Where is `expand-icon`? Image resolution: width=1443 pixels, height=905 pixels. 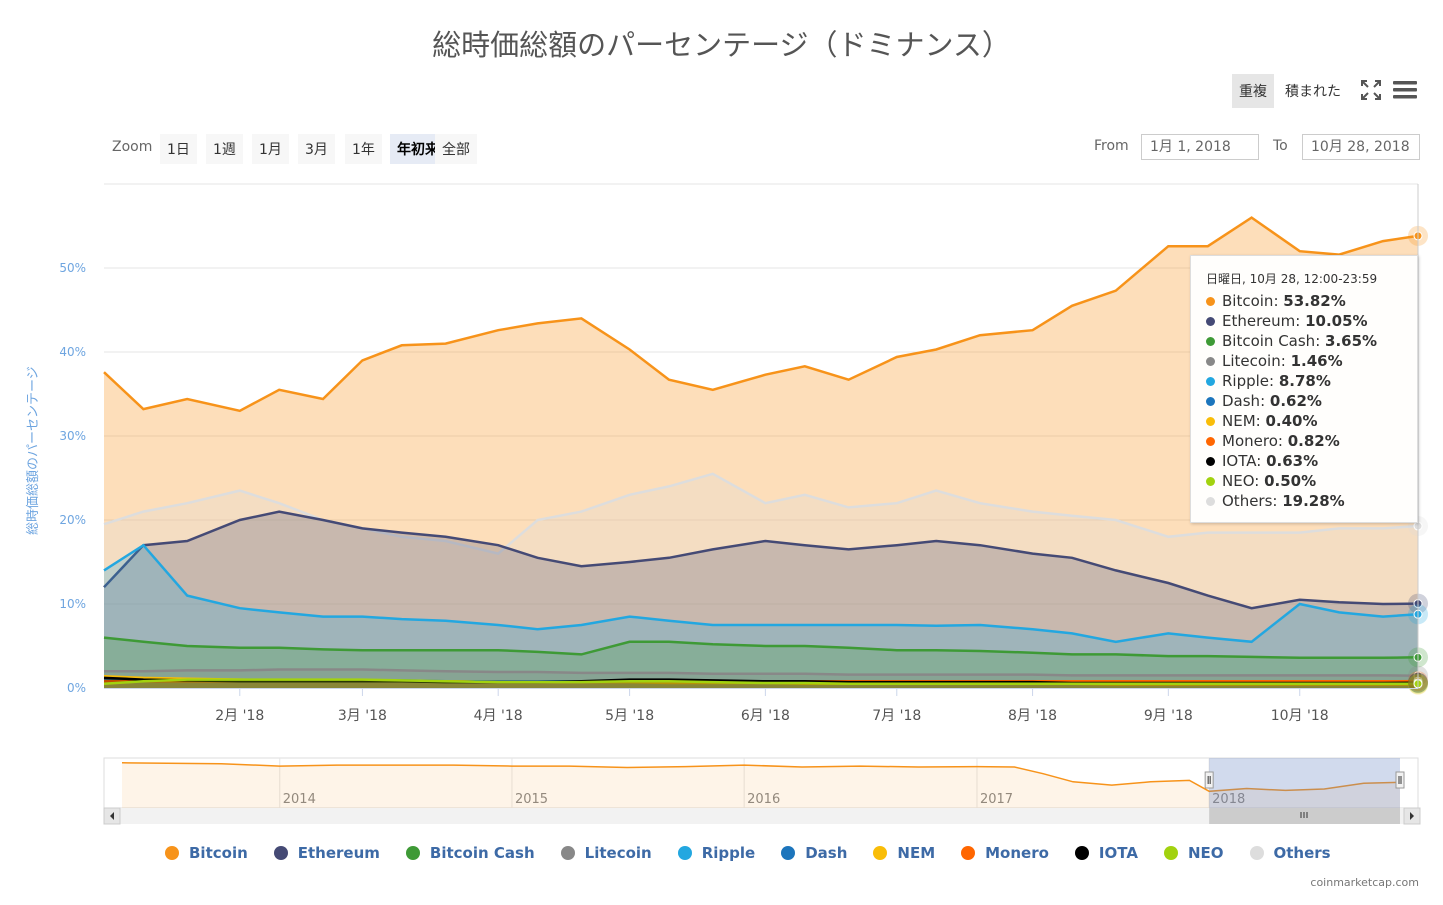
expand-icon is located at coordinates (1371, 90).